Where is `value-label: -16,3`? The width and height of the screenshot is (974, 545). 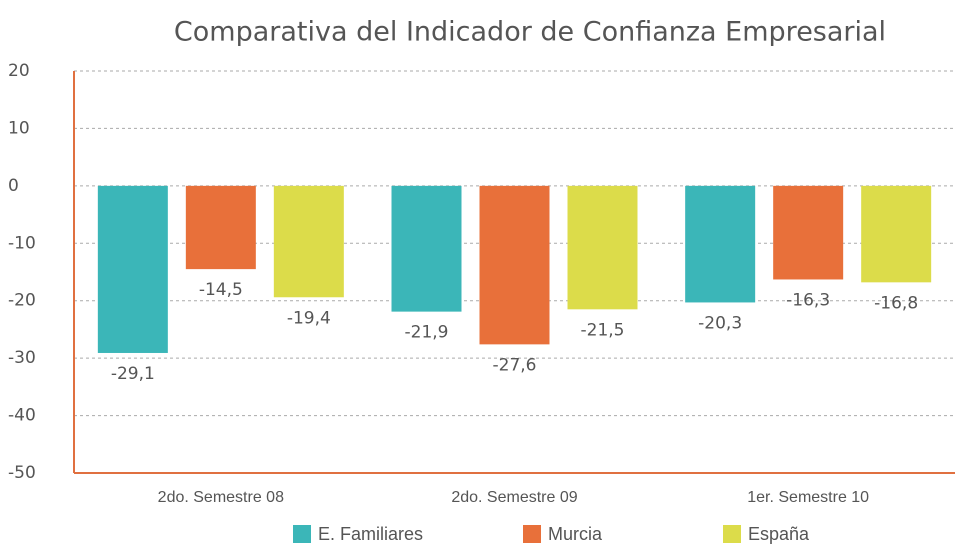
value-label: -16,3 is located at coordinates (808, 300).